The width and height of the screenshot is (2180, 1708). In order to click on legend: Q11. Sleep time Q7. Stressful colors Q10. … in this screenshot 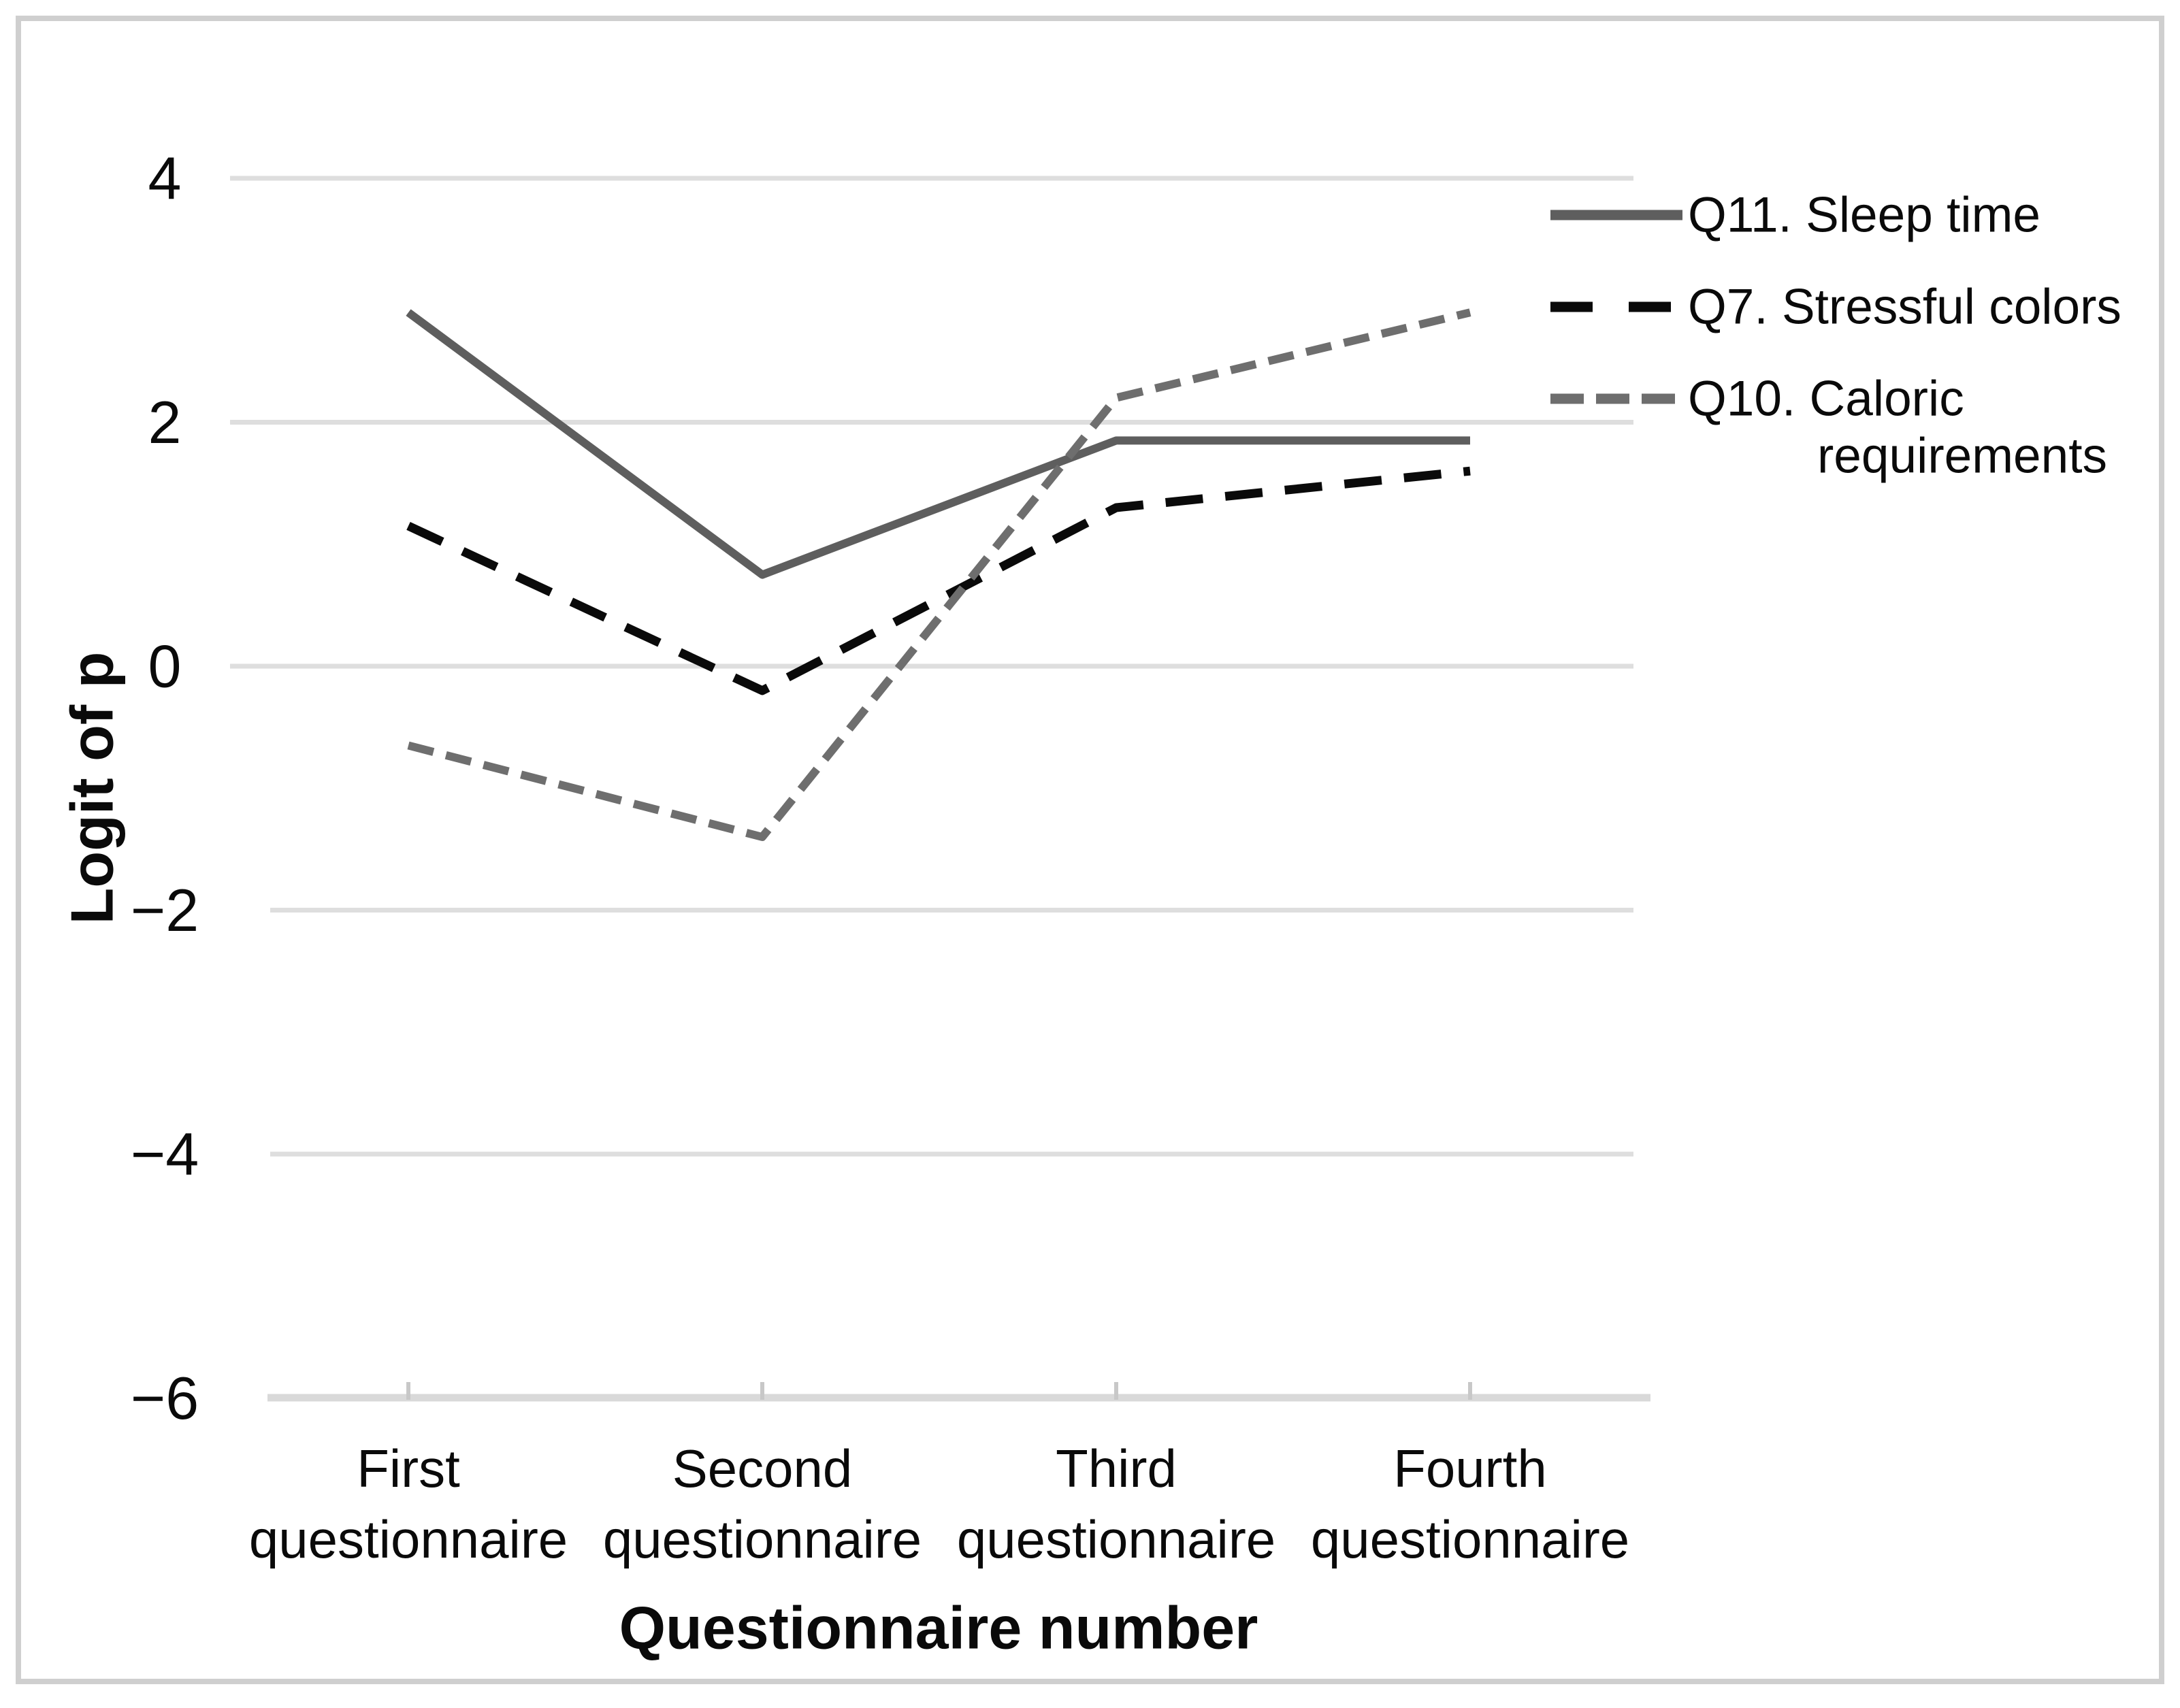, I will do `click(1835, 336)`.